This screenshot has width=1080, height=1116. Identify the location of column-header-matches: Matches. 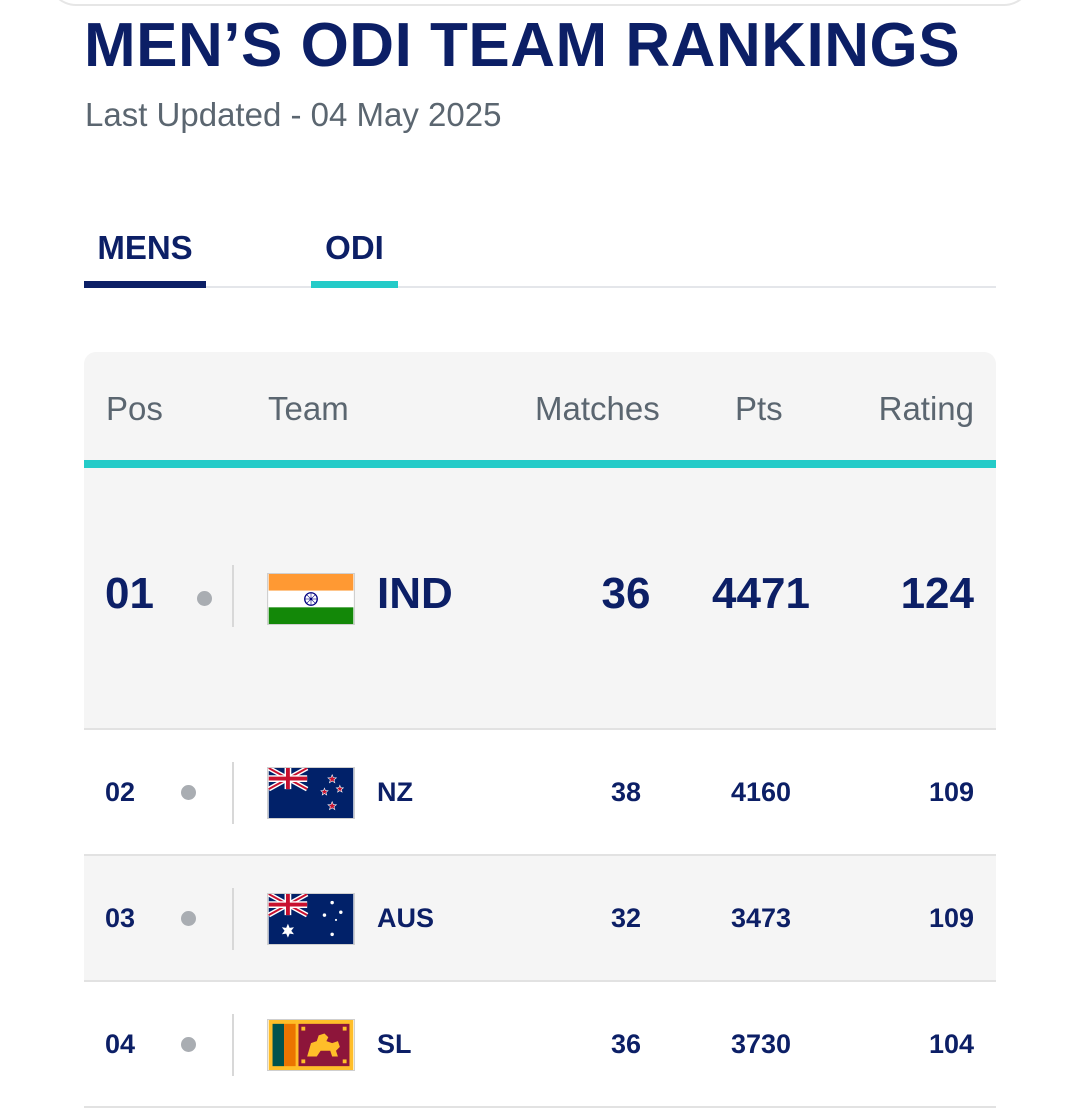
(597, 408).